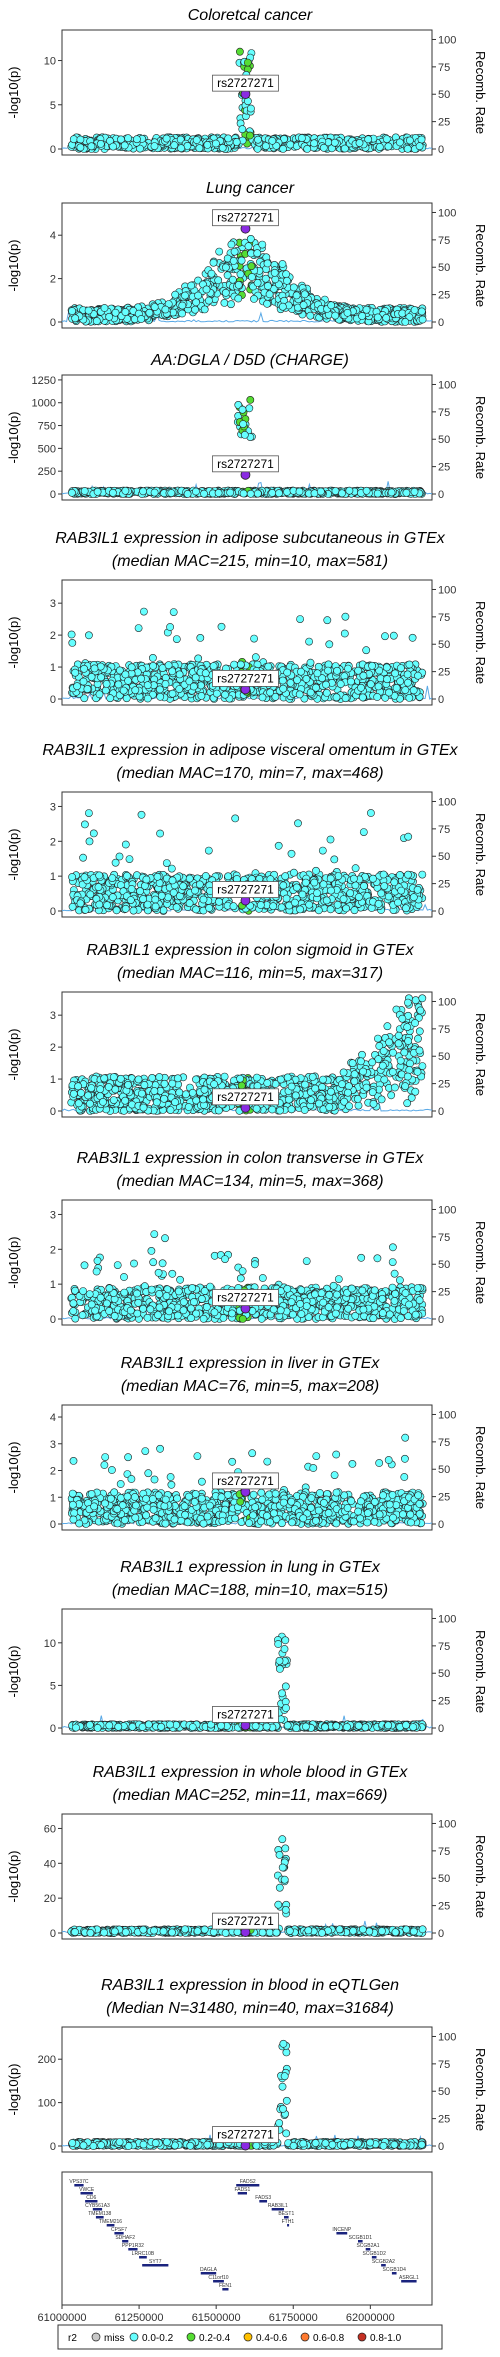 The image size is (500, 2357). What do you see at coordinates (441, 1112) in the screenshot?
I see `y2-tick-label: 0` at bounding box center [441, 1112].